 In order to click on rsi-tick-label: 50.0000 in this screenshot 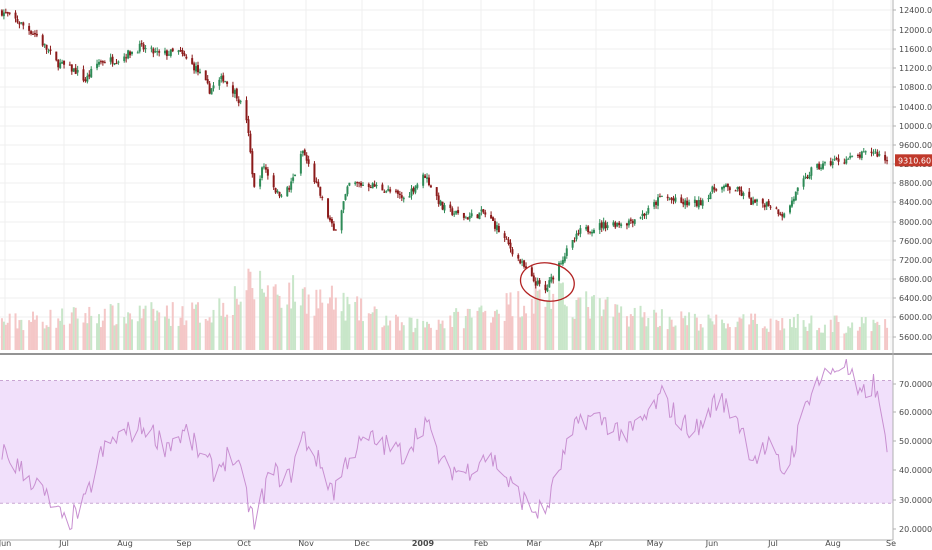, I will do `click(915, 441)`.